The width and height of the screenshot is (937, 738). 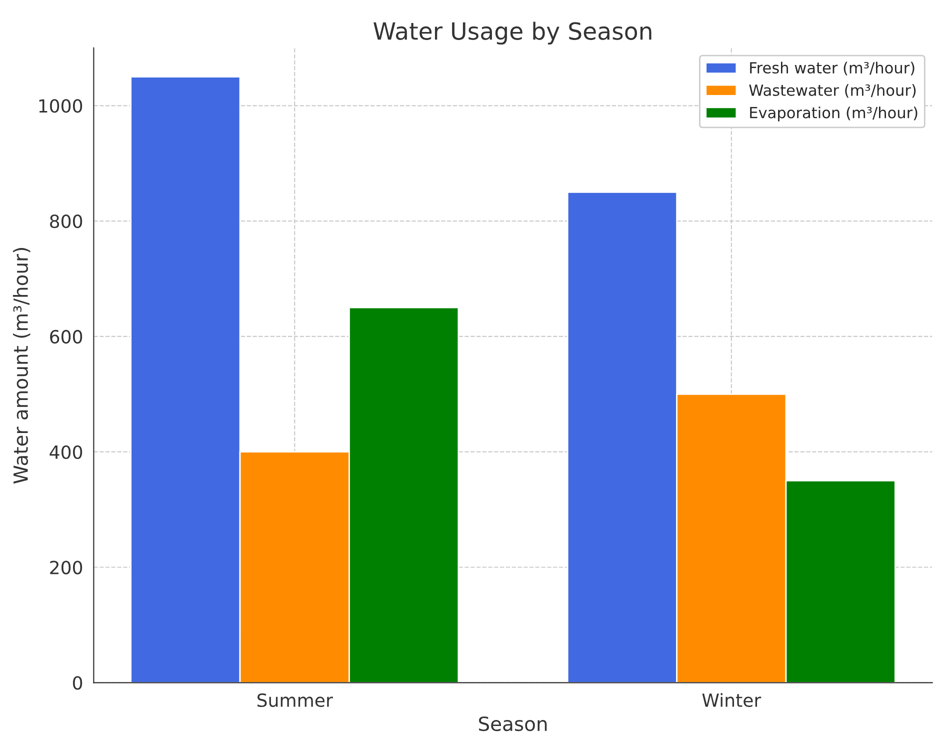 What do you see at coordinates (60, 106) in the screenshot?
I see `y-tick-label: 1000` at bounding box center [60, 106].